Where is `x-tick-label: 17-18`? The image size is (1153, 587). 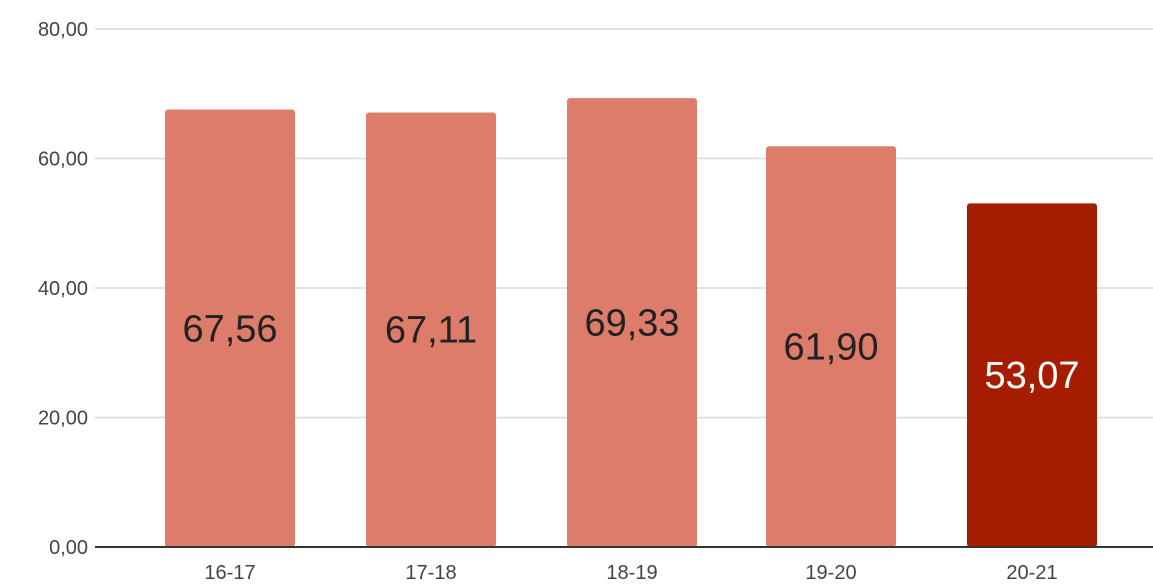 x-tick-label: 17-18 is located at coordinates (430, 573).